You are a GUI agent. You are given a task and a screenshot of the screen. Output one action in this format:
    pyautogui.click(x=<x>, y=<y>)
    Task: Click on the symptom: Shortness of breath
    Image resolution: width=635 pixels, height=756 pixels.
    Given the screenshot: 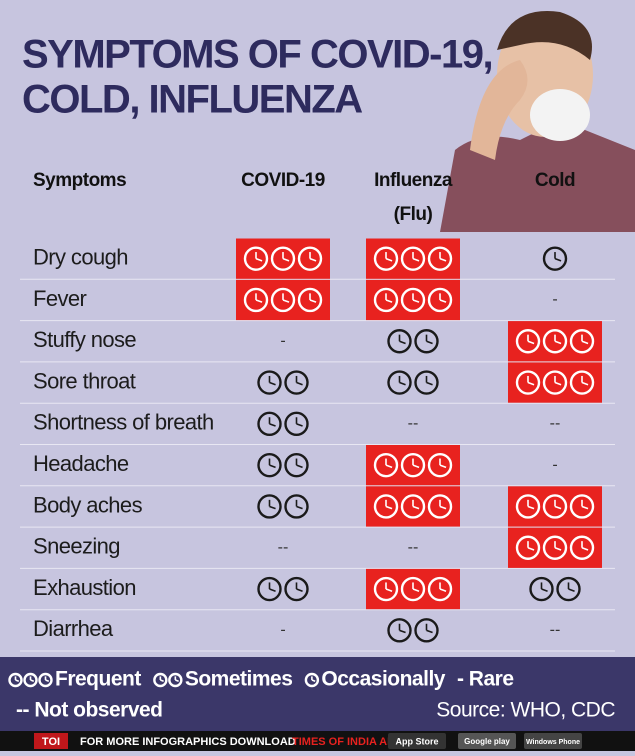 What is the action you would take?
    pyautogui.click(x=123, y=422)
    